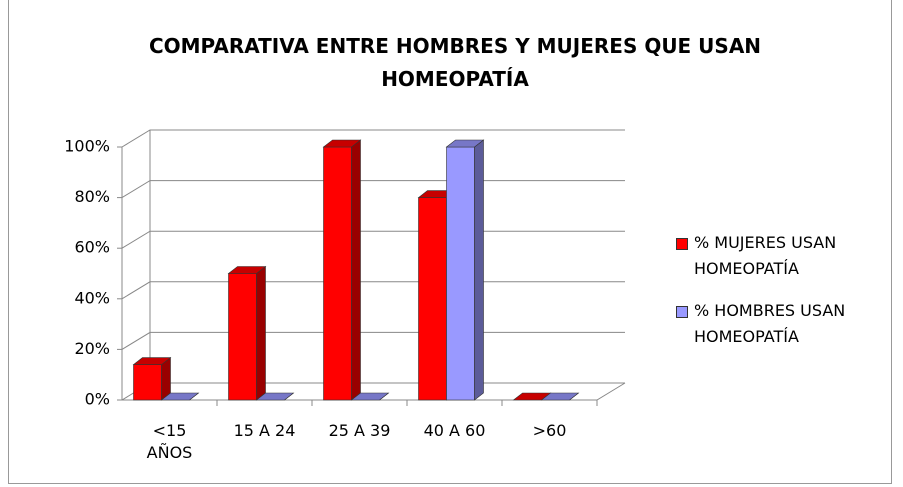 This screenshot has width=903, height=487. What do you see at coordinates (87, 146) in the screenshot?
I see `y-tick-label: 100%` at bounding box center [87, 146].